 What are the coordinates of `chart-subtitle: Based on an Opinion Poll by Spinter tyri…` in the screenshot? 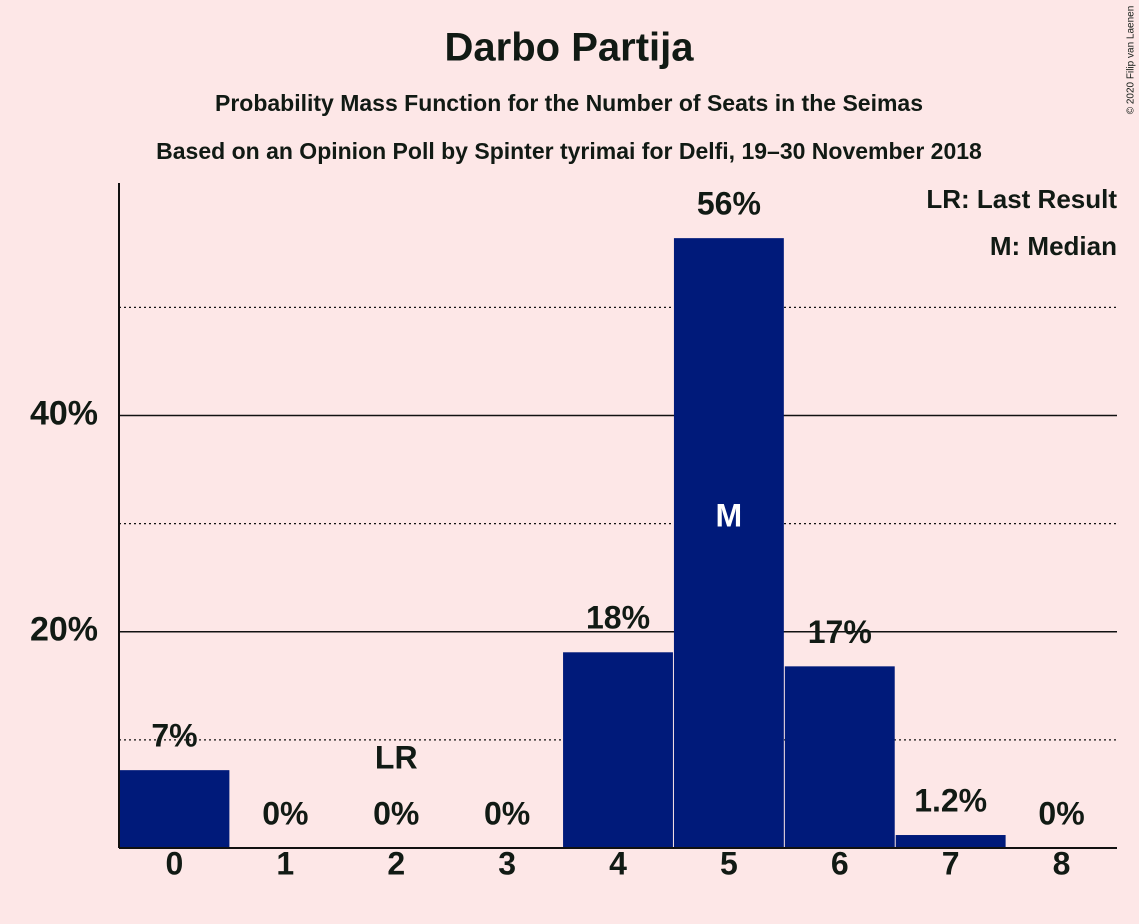 It's located at (569, 151).